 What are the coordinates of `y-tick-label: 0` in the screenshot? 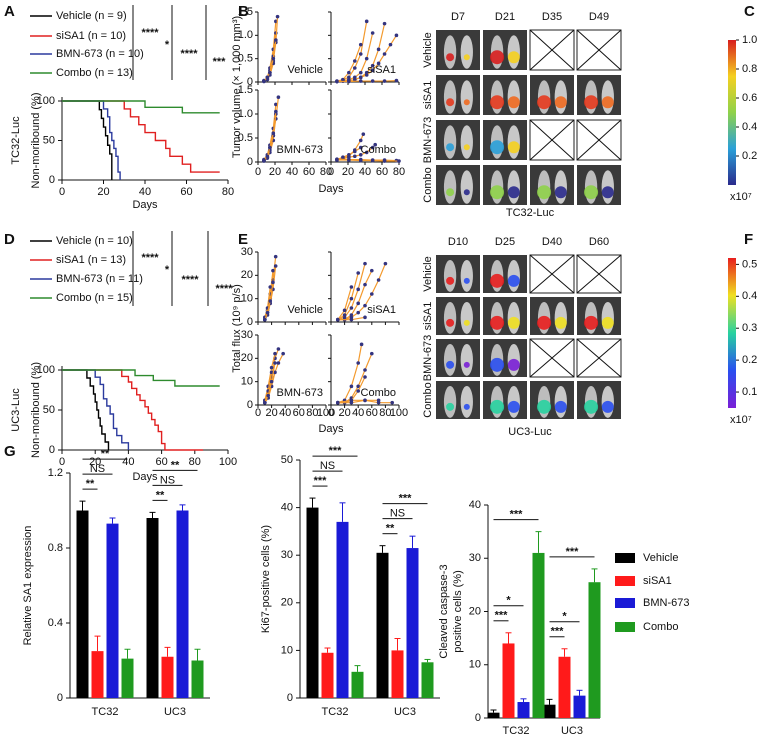 It's located at (250, 162).